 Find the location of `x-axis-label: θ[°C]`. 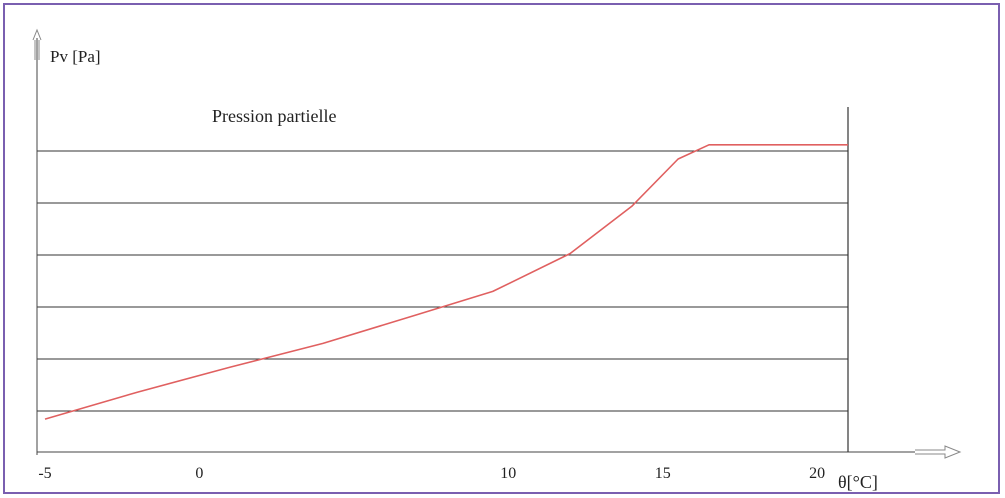

x-axis-label: θ[°C] is located at coordinates (858, 482).